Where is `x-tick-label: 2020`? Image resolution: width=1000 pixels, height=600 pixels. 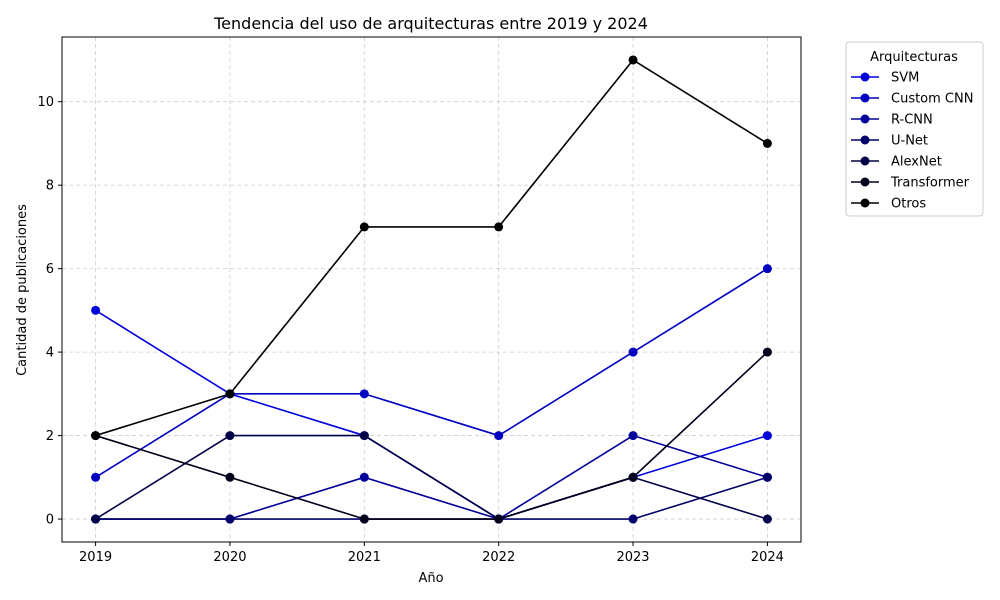
x-tick-label: 2020 is located at coordinates (229, 557).